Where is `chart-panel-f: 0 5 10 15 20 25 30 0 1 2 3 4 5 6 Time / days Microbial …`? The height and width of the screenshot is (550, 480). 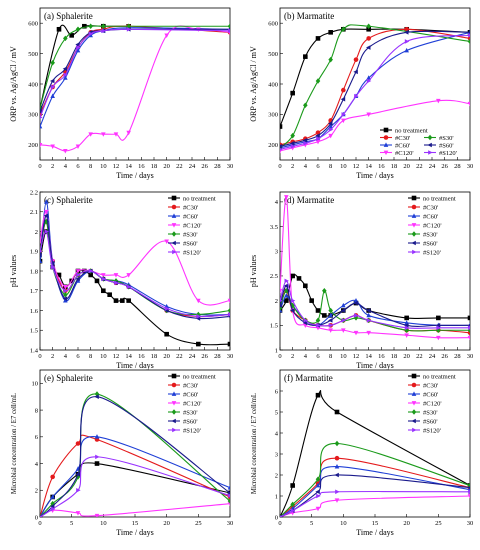
chart-panel-f: 0 5 10 15 20 25 30 0 1 2 3 4 5 6 Time / days Microbial … is located at coordinates (362, 453).